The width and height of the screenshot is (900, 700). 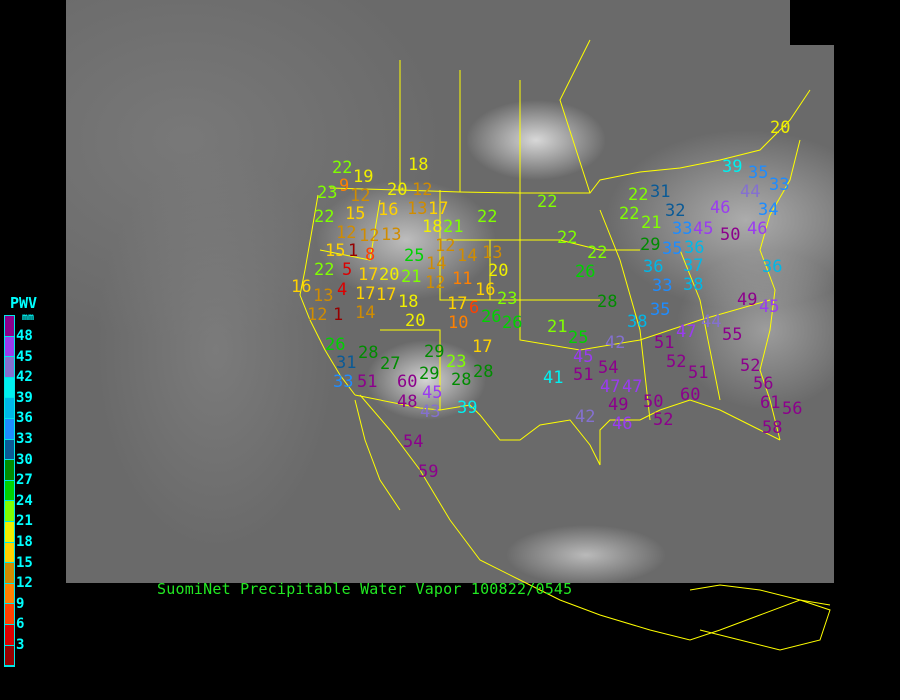 I want to click on station-pwv-value: 61, so click(x=770, y=403).